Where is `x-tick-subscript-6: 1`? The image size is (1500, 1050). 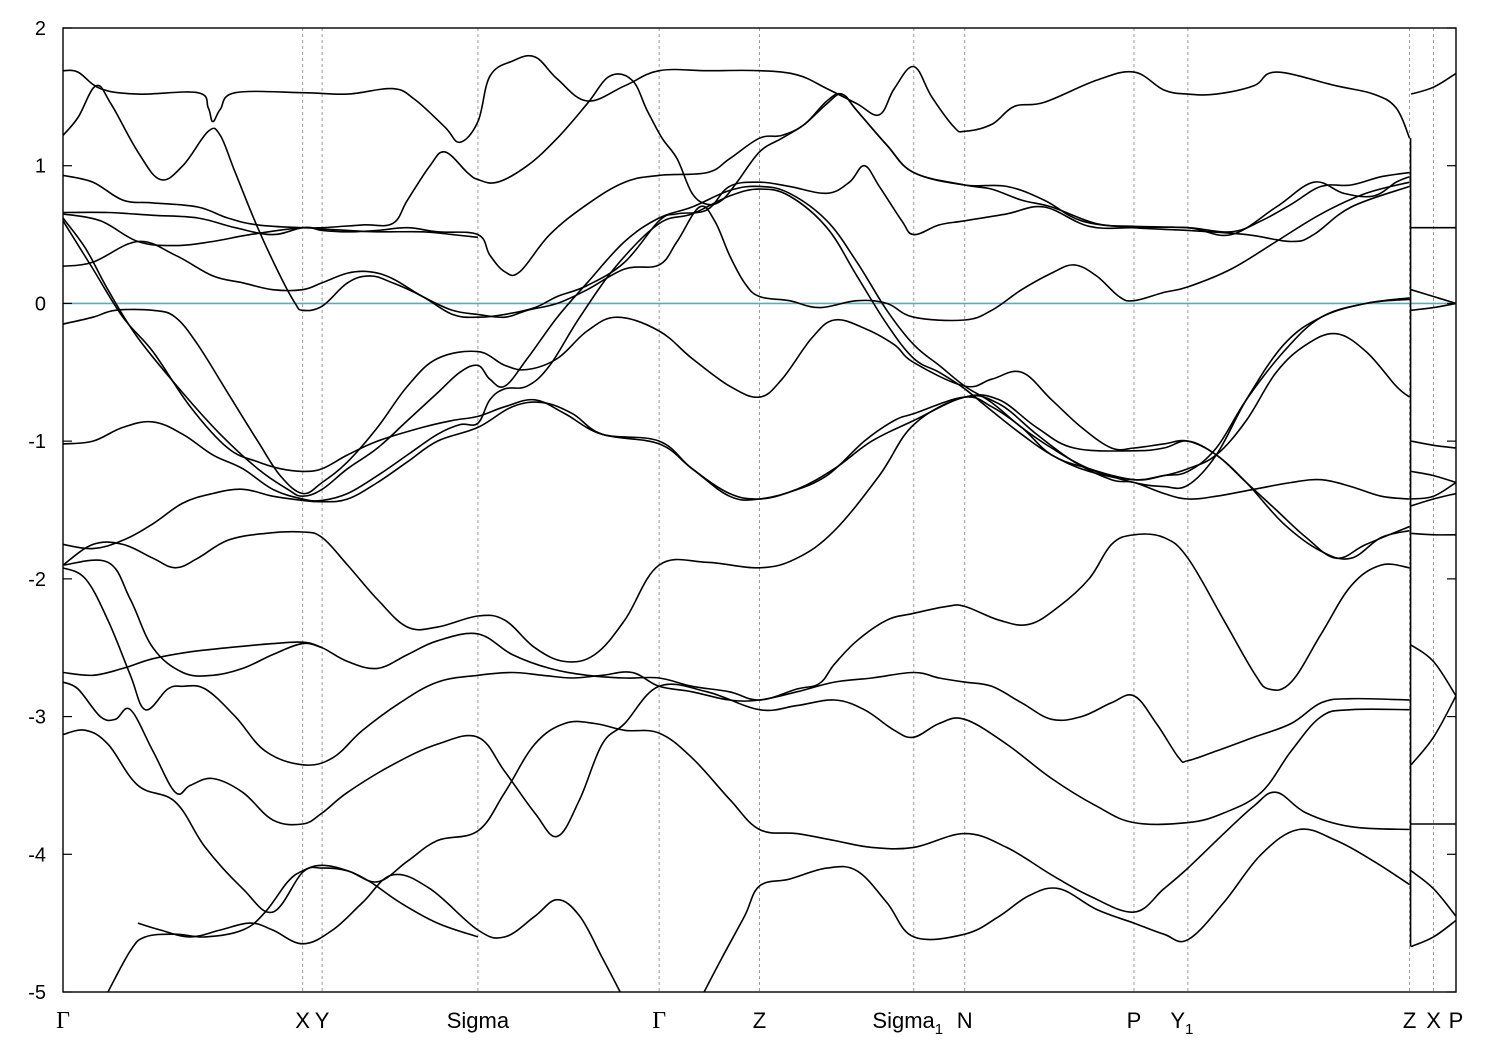 x-tick-subscript-6: 1 is located at coordinates (939, 1029).